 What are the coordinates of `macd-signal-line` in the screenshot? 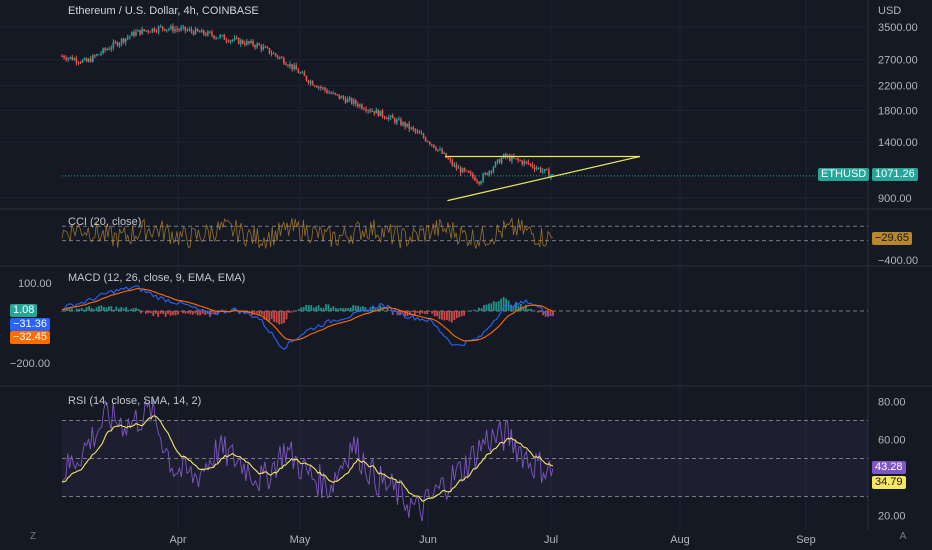 It's located at (307, 314).